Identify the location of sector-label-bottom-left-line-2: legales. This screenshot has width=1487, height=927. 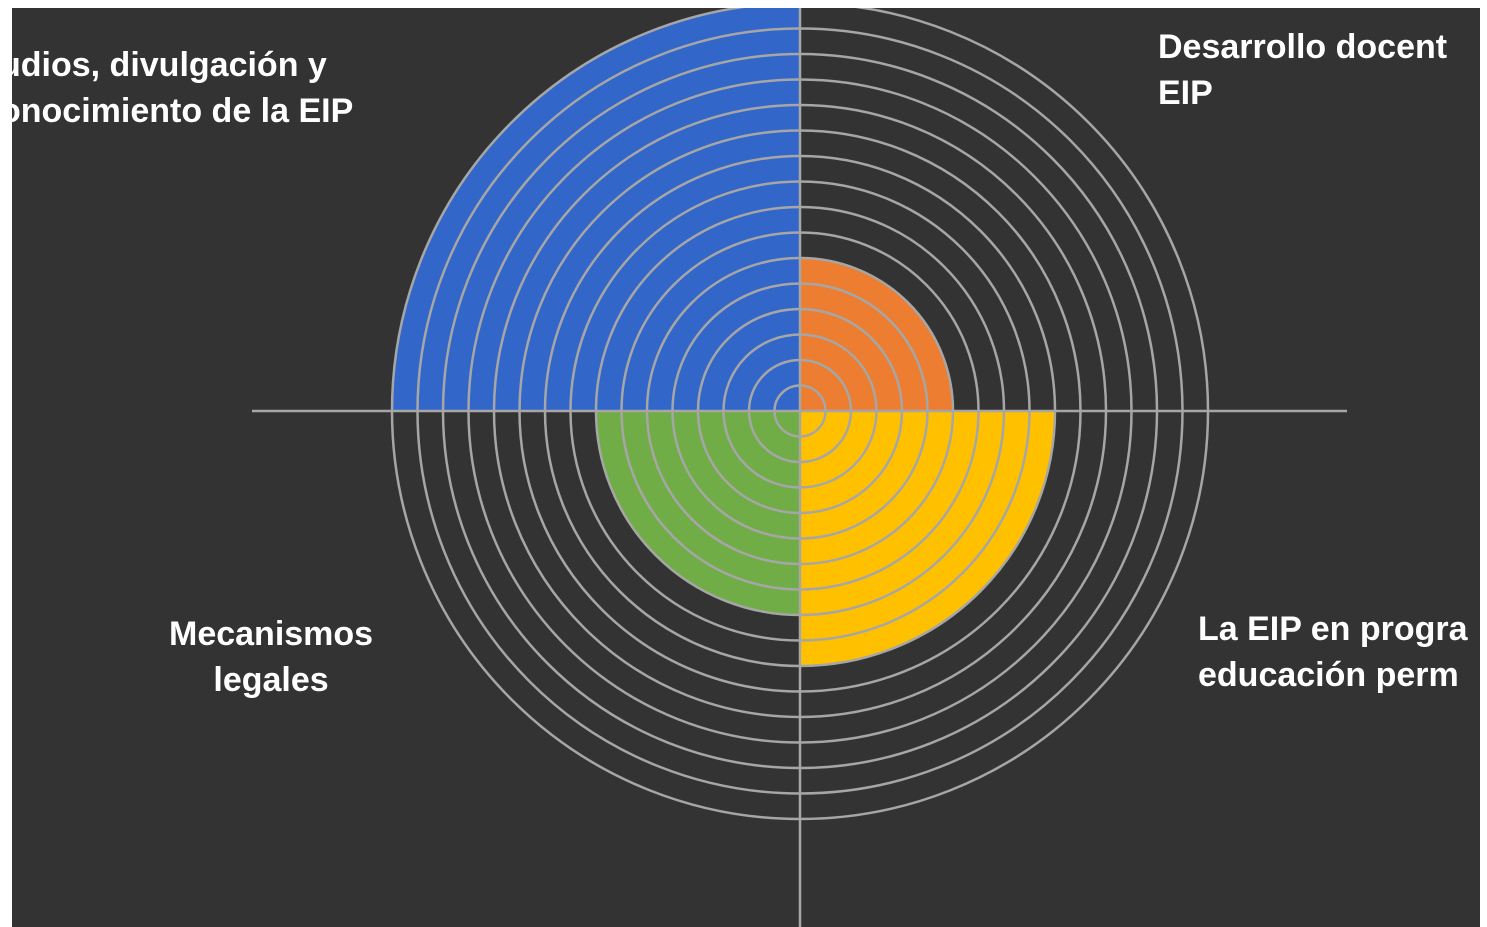
(271, 680).